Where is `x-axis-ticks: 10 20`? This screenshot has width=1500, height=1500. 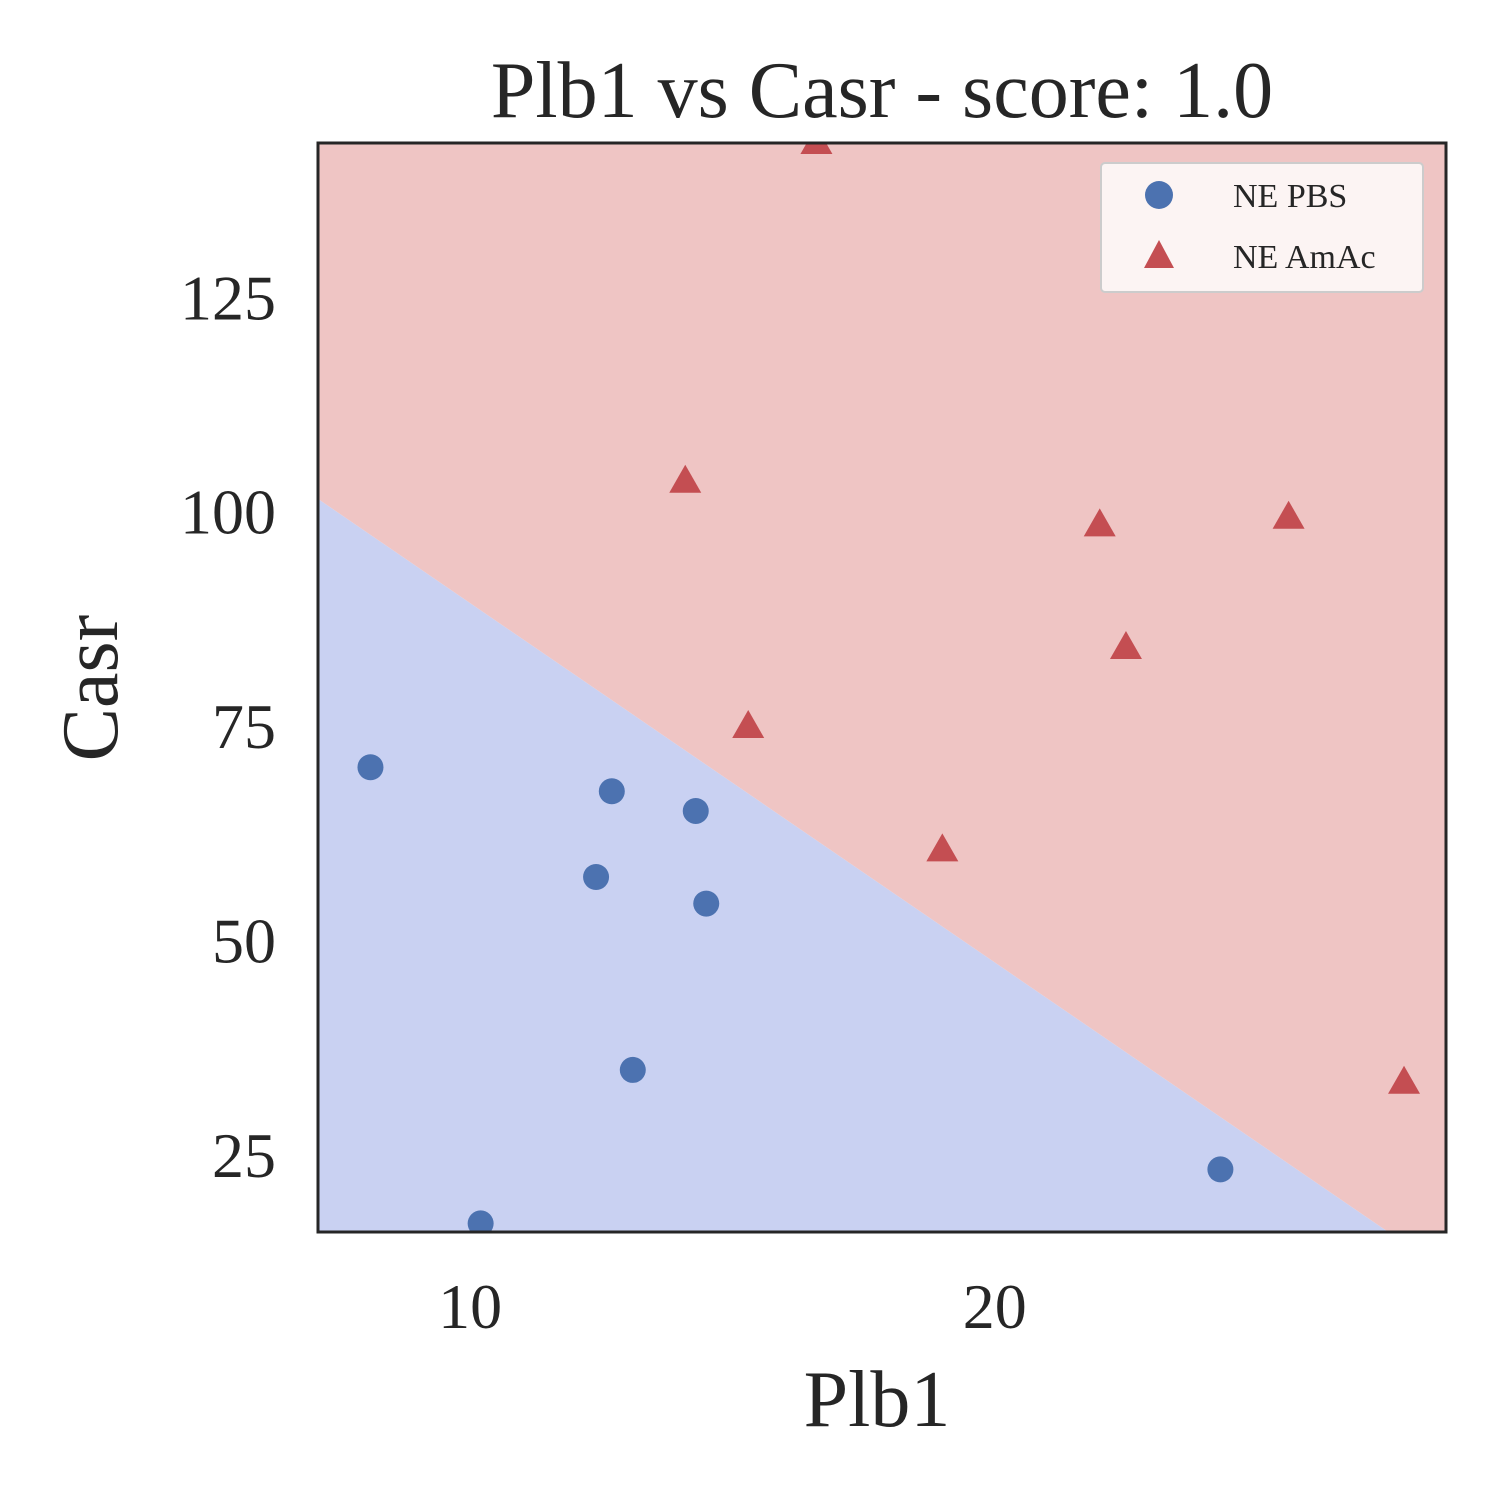
x-axis-ticks: 10 20 is located at coordinates (732, 1306).